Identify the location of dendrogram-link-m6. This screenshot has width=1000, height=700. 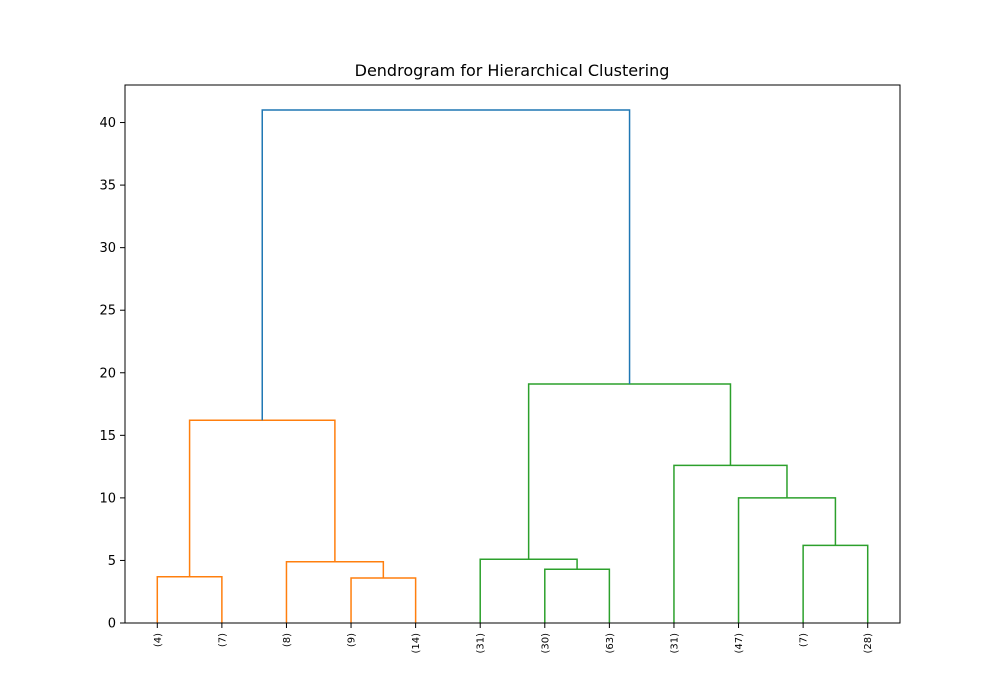
(528, 590).